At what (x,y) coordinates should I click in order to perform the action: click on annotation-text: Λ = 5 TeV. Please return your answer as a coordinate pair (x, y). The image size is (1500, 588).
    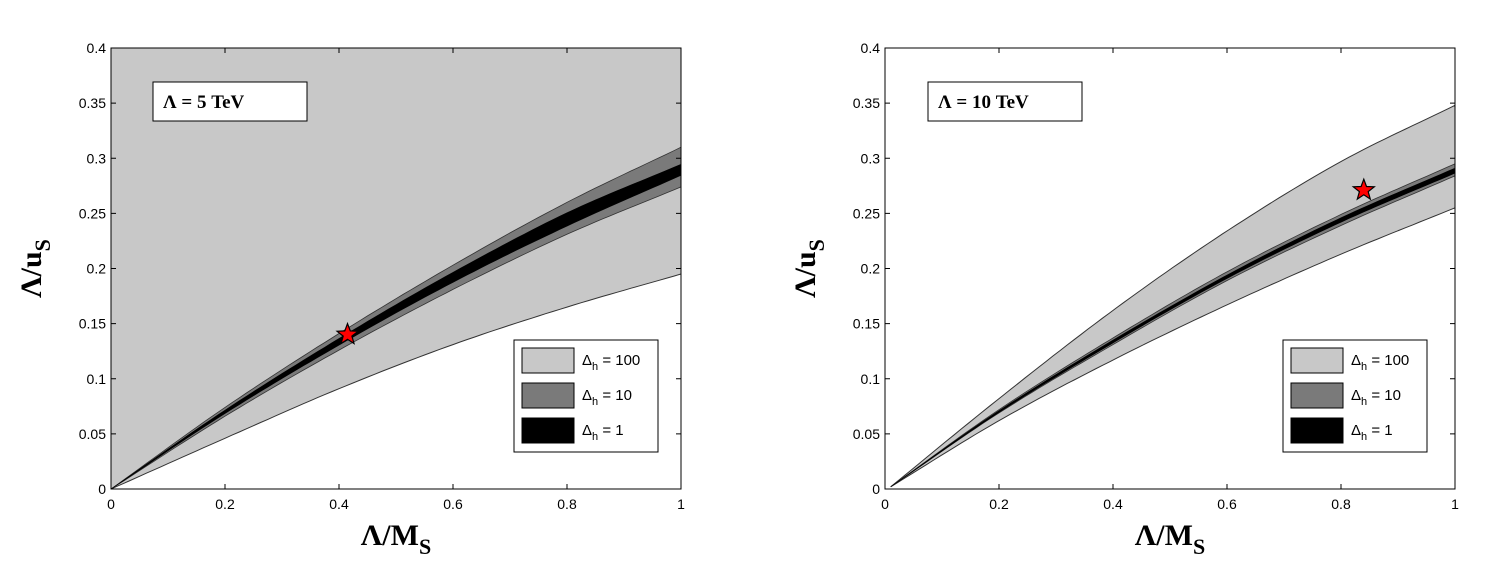
    Looking at the image, I should click on (204, 102).